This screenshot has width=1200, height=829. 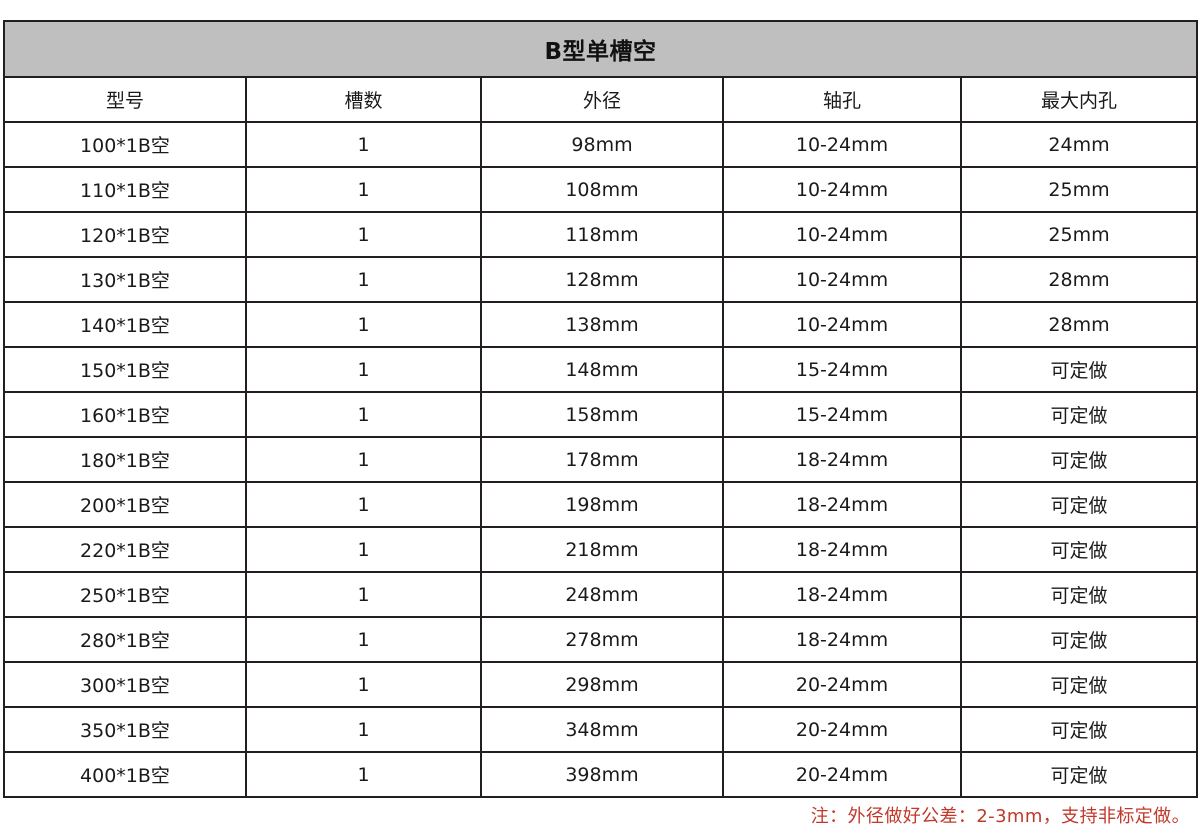 I want to click on cell-model: 150*1B空, so click(x=125, y=369).